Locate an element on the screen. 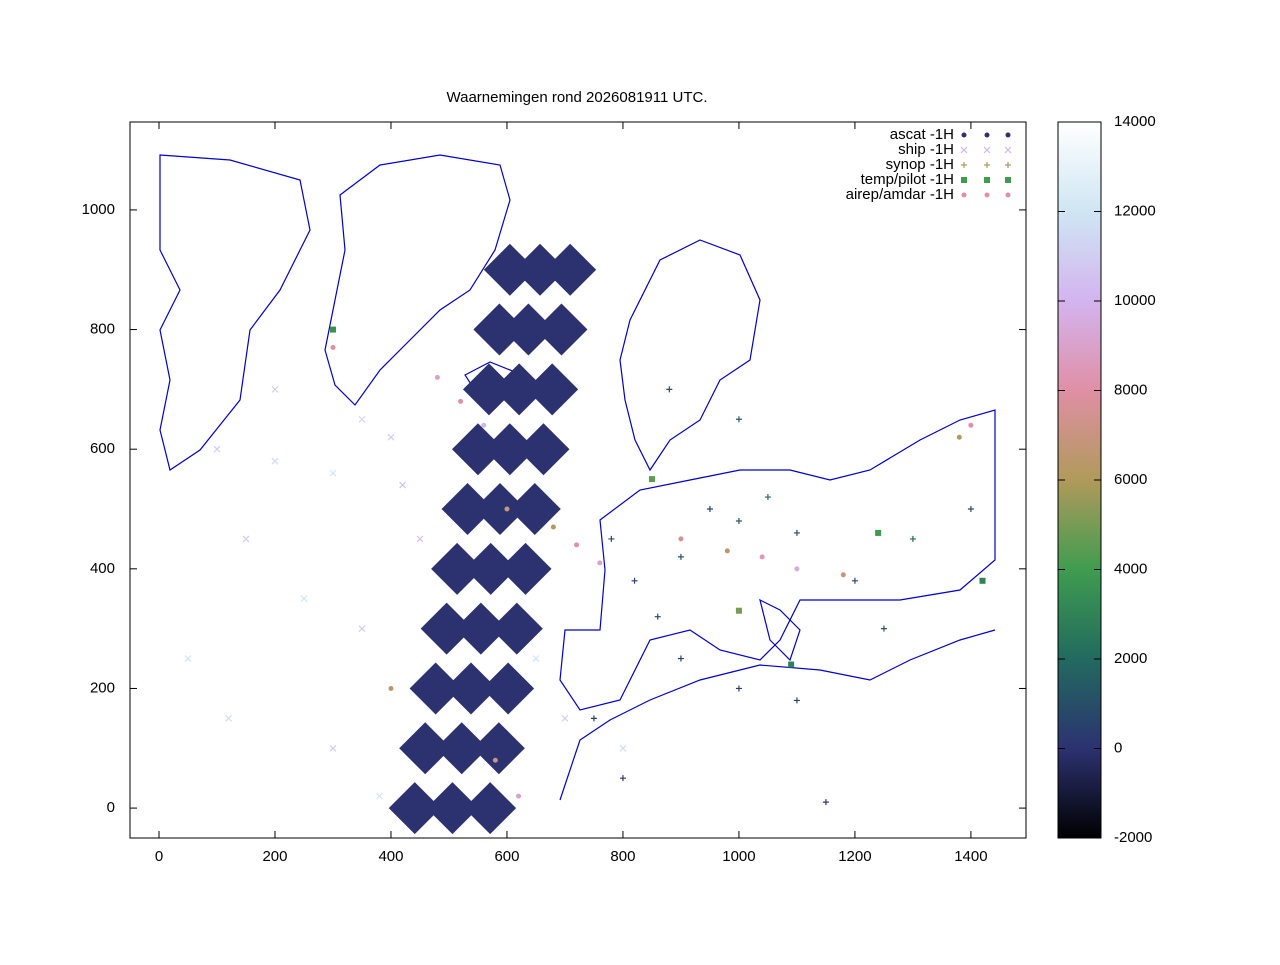  colorbar-tick-label: 0 is located at coordinates (1118, 747).